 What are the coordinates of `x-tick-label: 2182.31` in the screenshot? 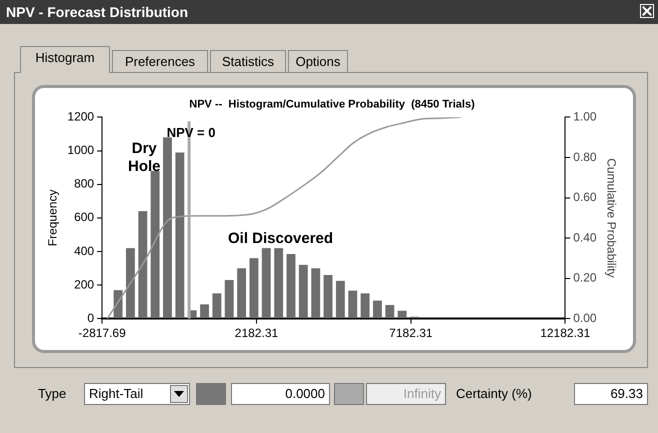 It's located at (256, 333).